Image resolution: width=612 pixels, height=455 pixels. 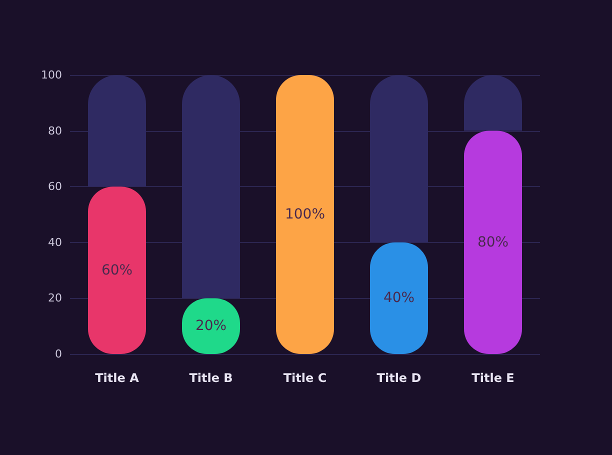 What do you see at coordinates (399, 378) in the screenshot?
I see `x-tick-label: Title D` at bounding box center [399, 378].